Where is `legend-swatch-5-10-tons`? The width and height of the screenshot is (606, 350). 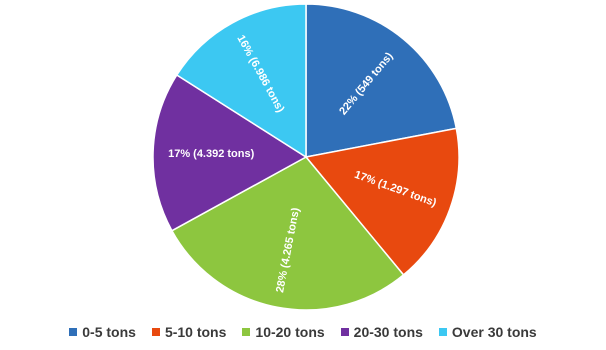
legend-swatch-5-10-tons is located at coordinates (155, 332).